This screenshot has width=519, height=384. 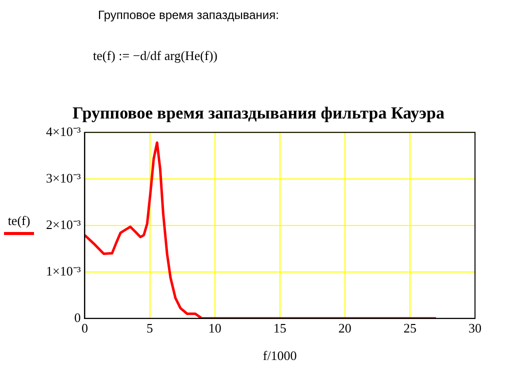 What do you see at coordinates (63, 178) in the screenshot?
I see `y-tick-label: 3×10⁻³` at bounding box center [63, 178].